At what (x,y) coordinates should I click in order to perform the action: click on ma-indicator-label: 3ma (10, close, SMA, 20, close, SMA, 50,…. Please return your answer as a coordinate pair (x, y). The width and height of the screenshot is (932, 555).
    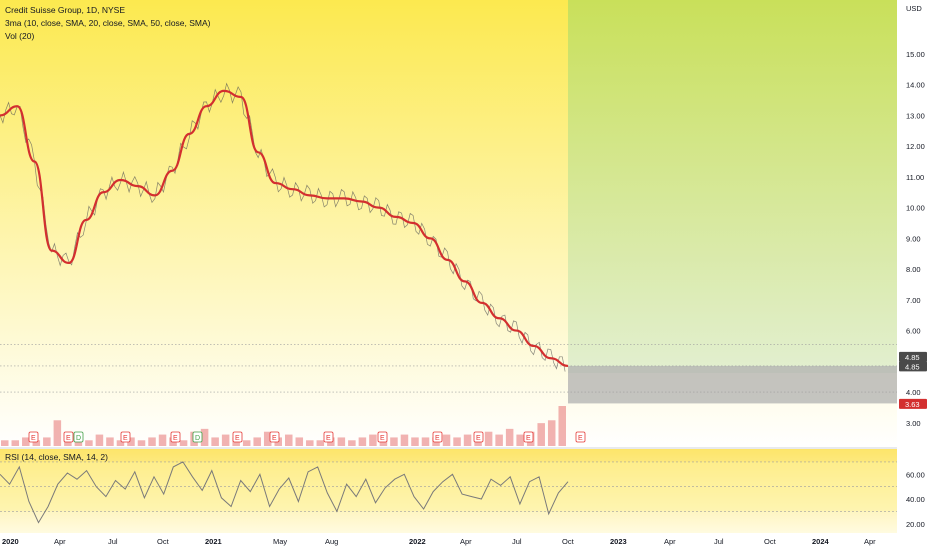
    Looking at the image, I should click on (108, 23).